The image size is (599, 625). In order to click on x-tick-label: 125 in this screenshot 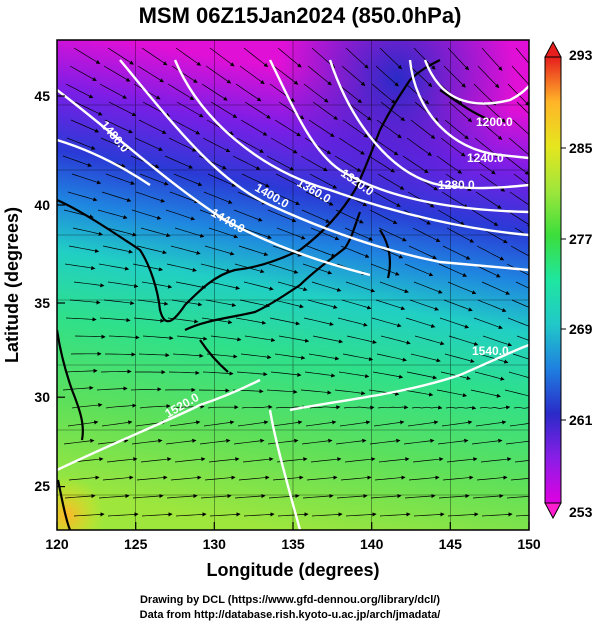, I will do `click(136, 544)`.